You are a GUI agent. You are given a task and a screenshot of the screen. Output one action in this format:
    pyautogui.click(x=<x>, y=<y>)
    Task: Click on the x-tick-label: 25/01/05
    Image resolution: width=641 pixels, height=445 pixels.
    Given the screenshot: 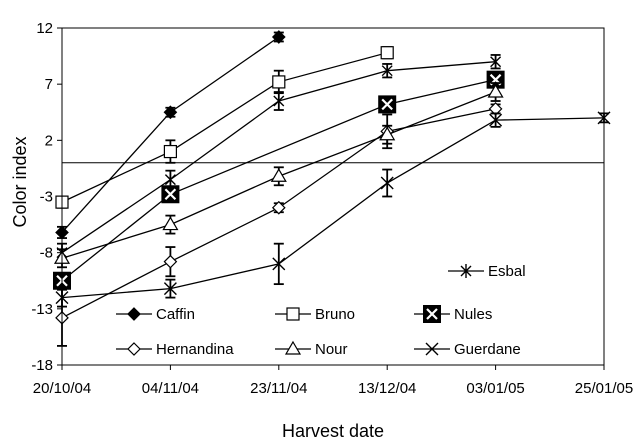 What is the action you would take?
    pyautogui.click(x=604, y=388)
    